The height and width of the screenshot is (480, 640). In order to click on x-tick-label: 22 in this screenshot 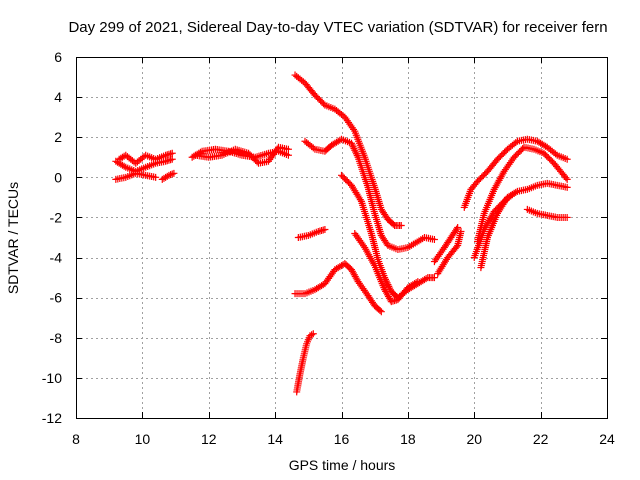, I will do `click(541, 439)`.